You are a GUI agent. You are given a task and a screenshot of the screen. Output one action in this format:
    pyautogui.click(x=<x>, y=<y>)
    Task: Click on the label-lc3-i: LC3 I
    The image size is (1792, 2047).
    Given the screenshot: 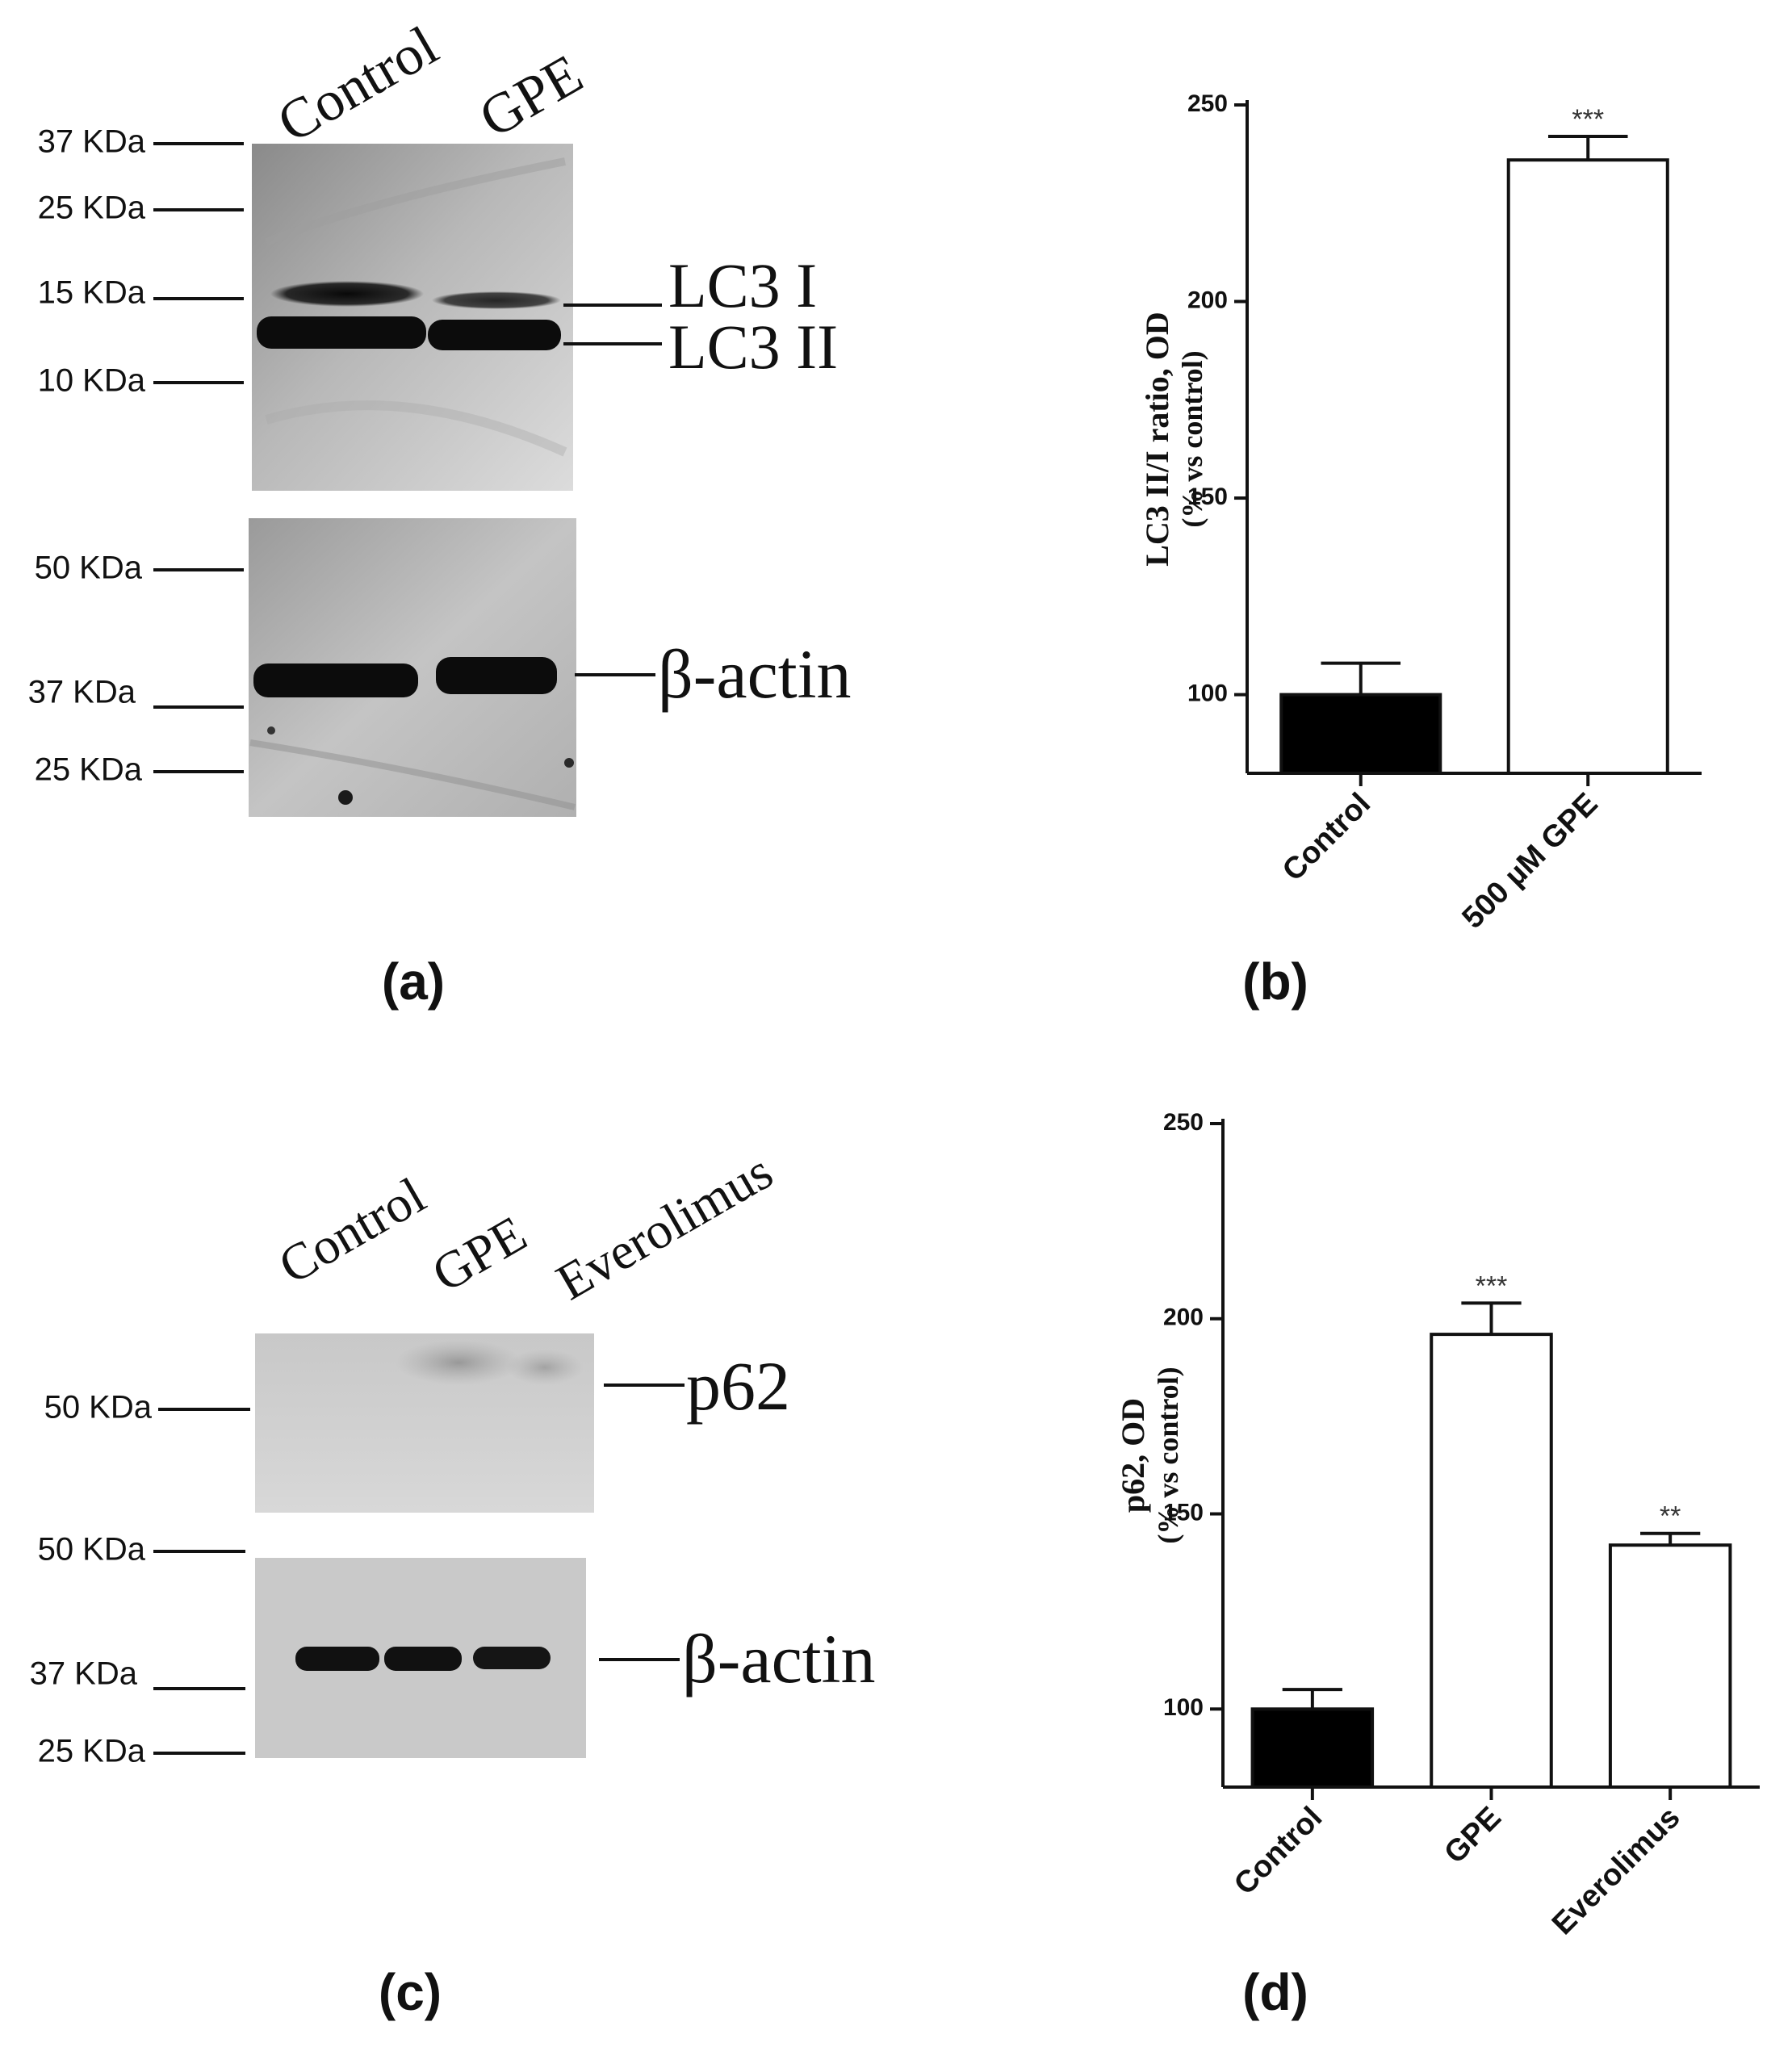 What is the action you would take?
    pyautogui.click(x=742, y=285)
    